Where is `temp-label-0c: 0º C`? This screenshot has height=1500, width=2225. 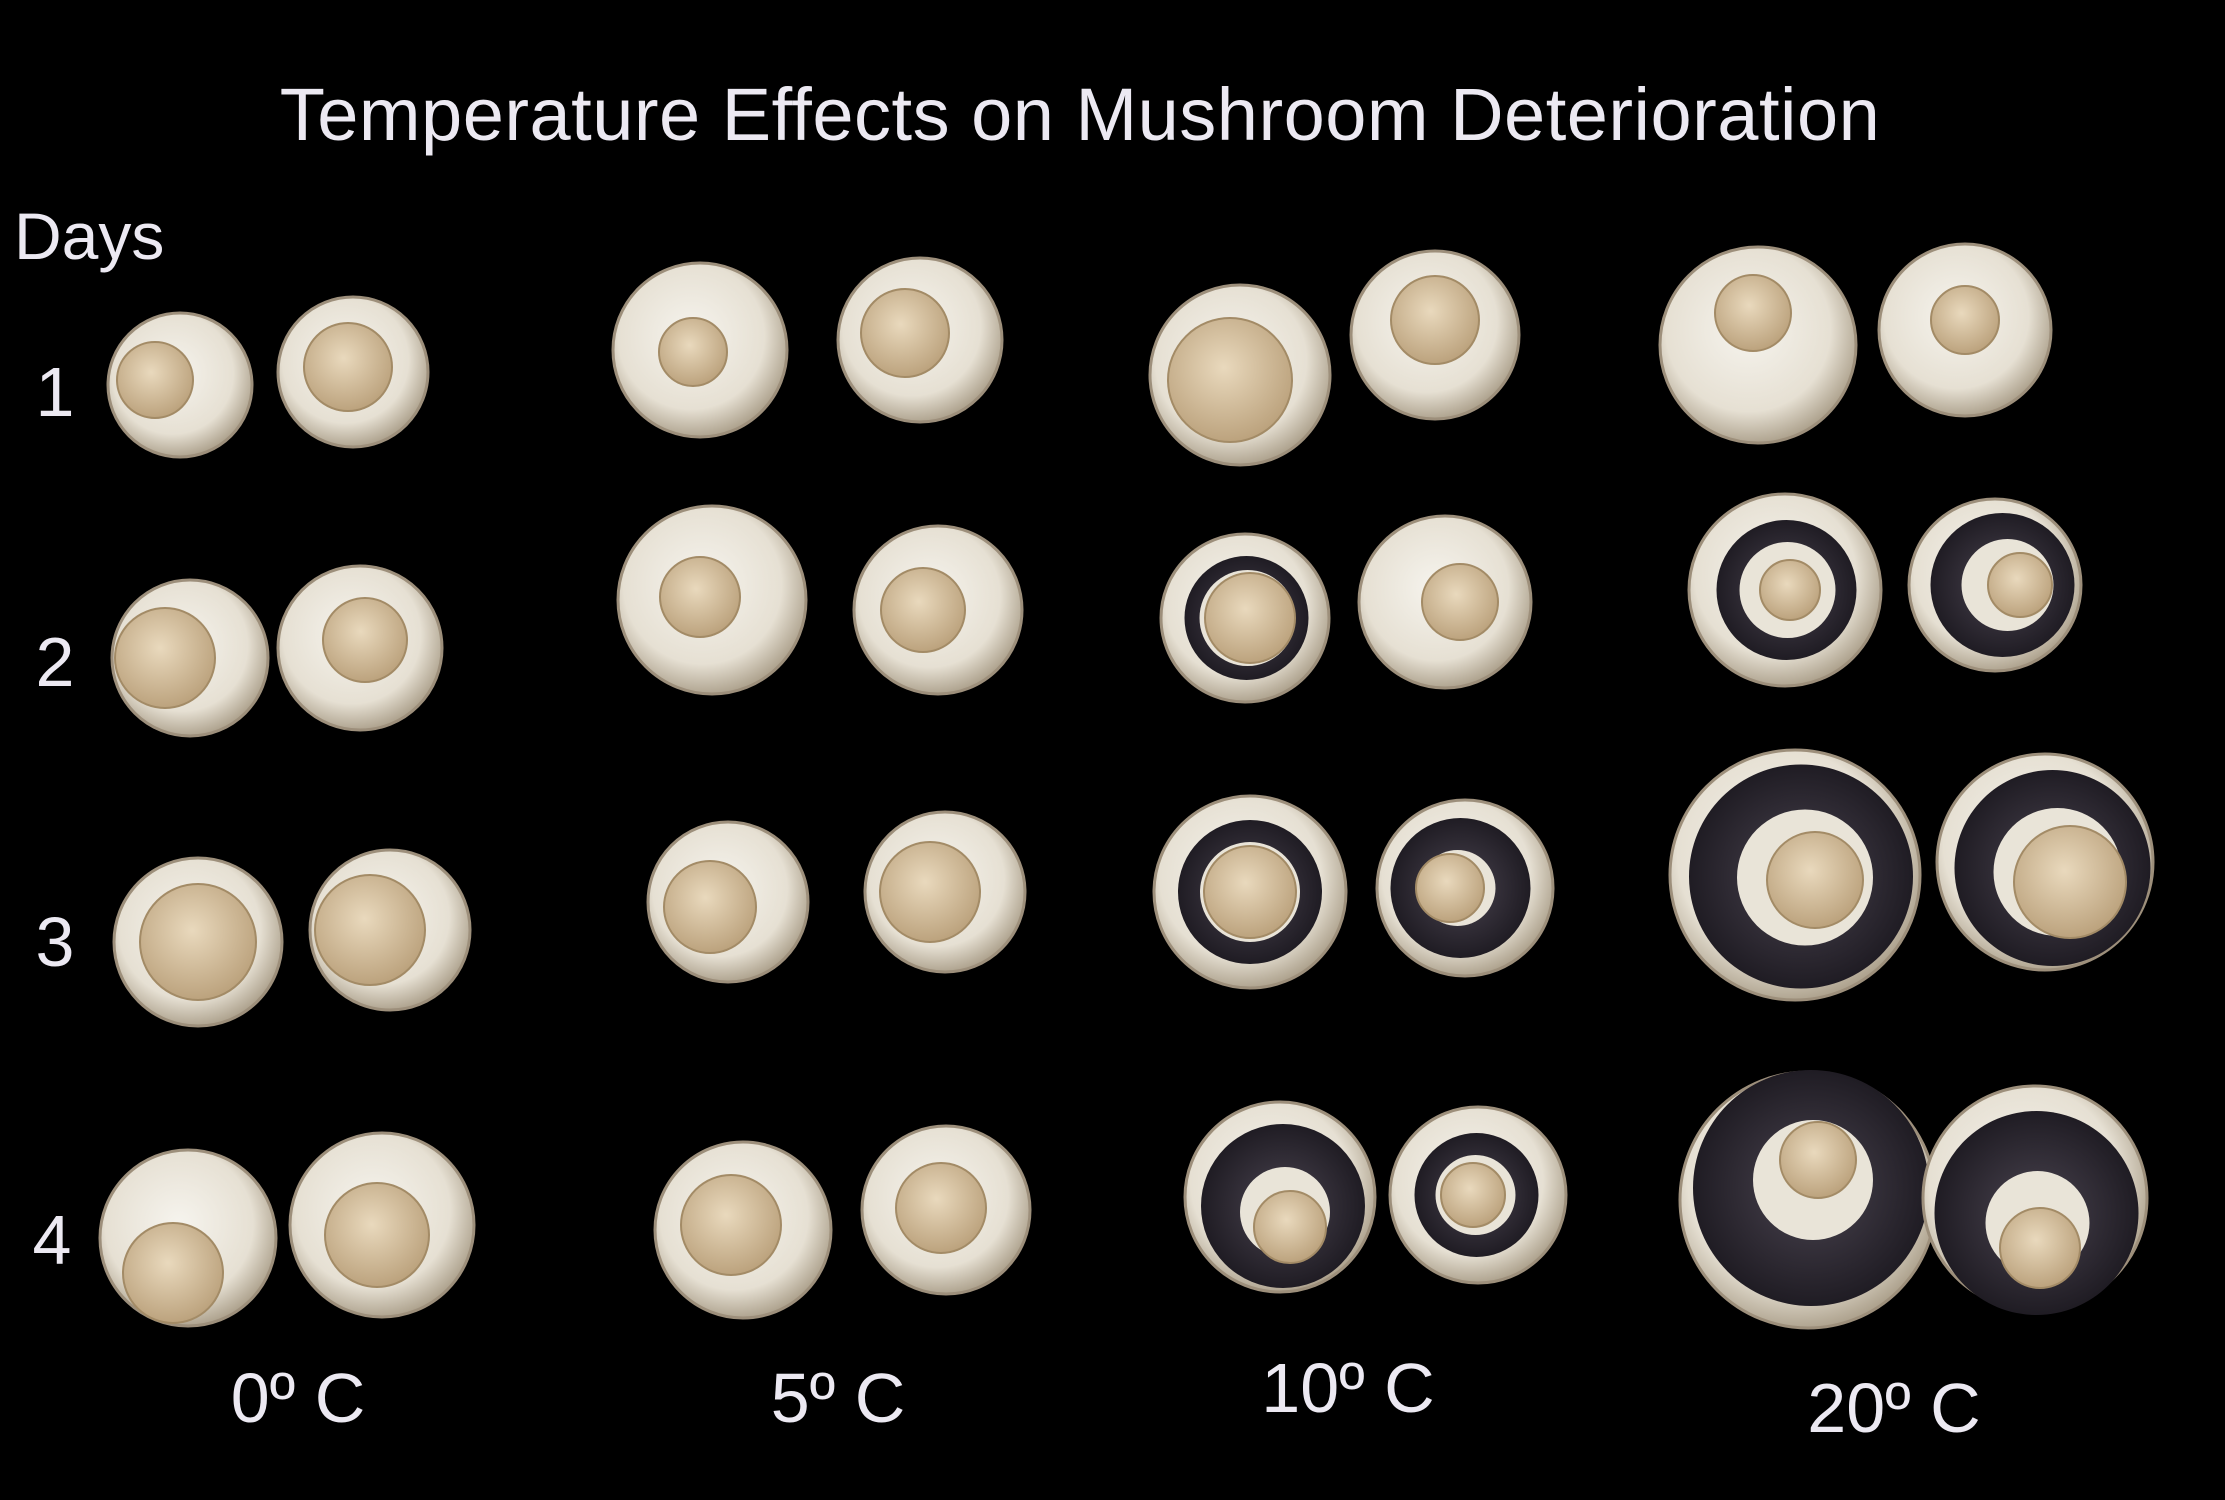
temp-label-0c: 0º C is located at coordinates (298, 1398).